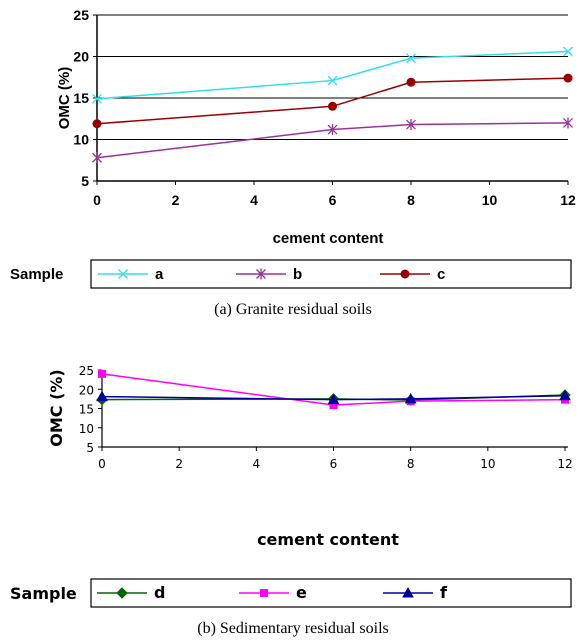 The width and height of the screenshot is (578, 642). I want to click on b-legend-label-f: f, so click(444, 592).